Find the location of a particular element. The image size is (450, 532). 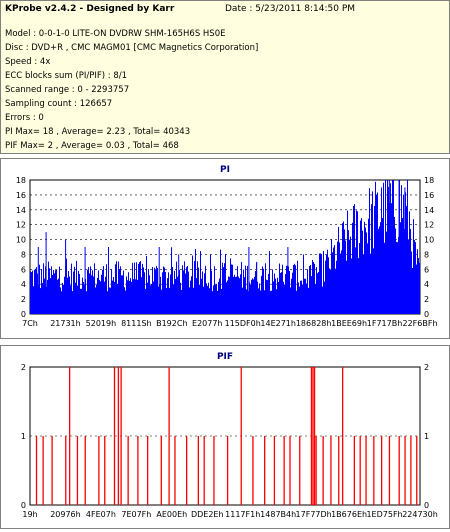

x-tick-label: 1ED75Fh is located at coordinates (384, 514).